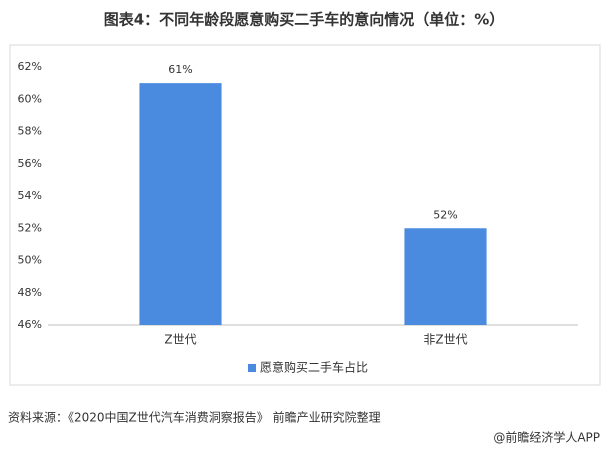 This screenshot has width=608, height=451. Describe the element at coordinates (30, 98) in the screenshot. I see `y-tick-label: 60%` at that location.